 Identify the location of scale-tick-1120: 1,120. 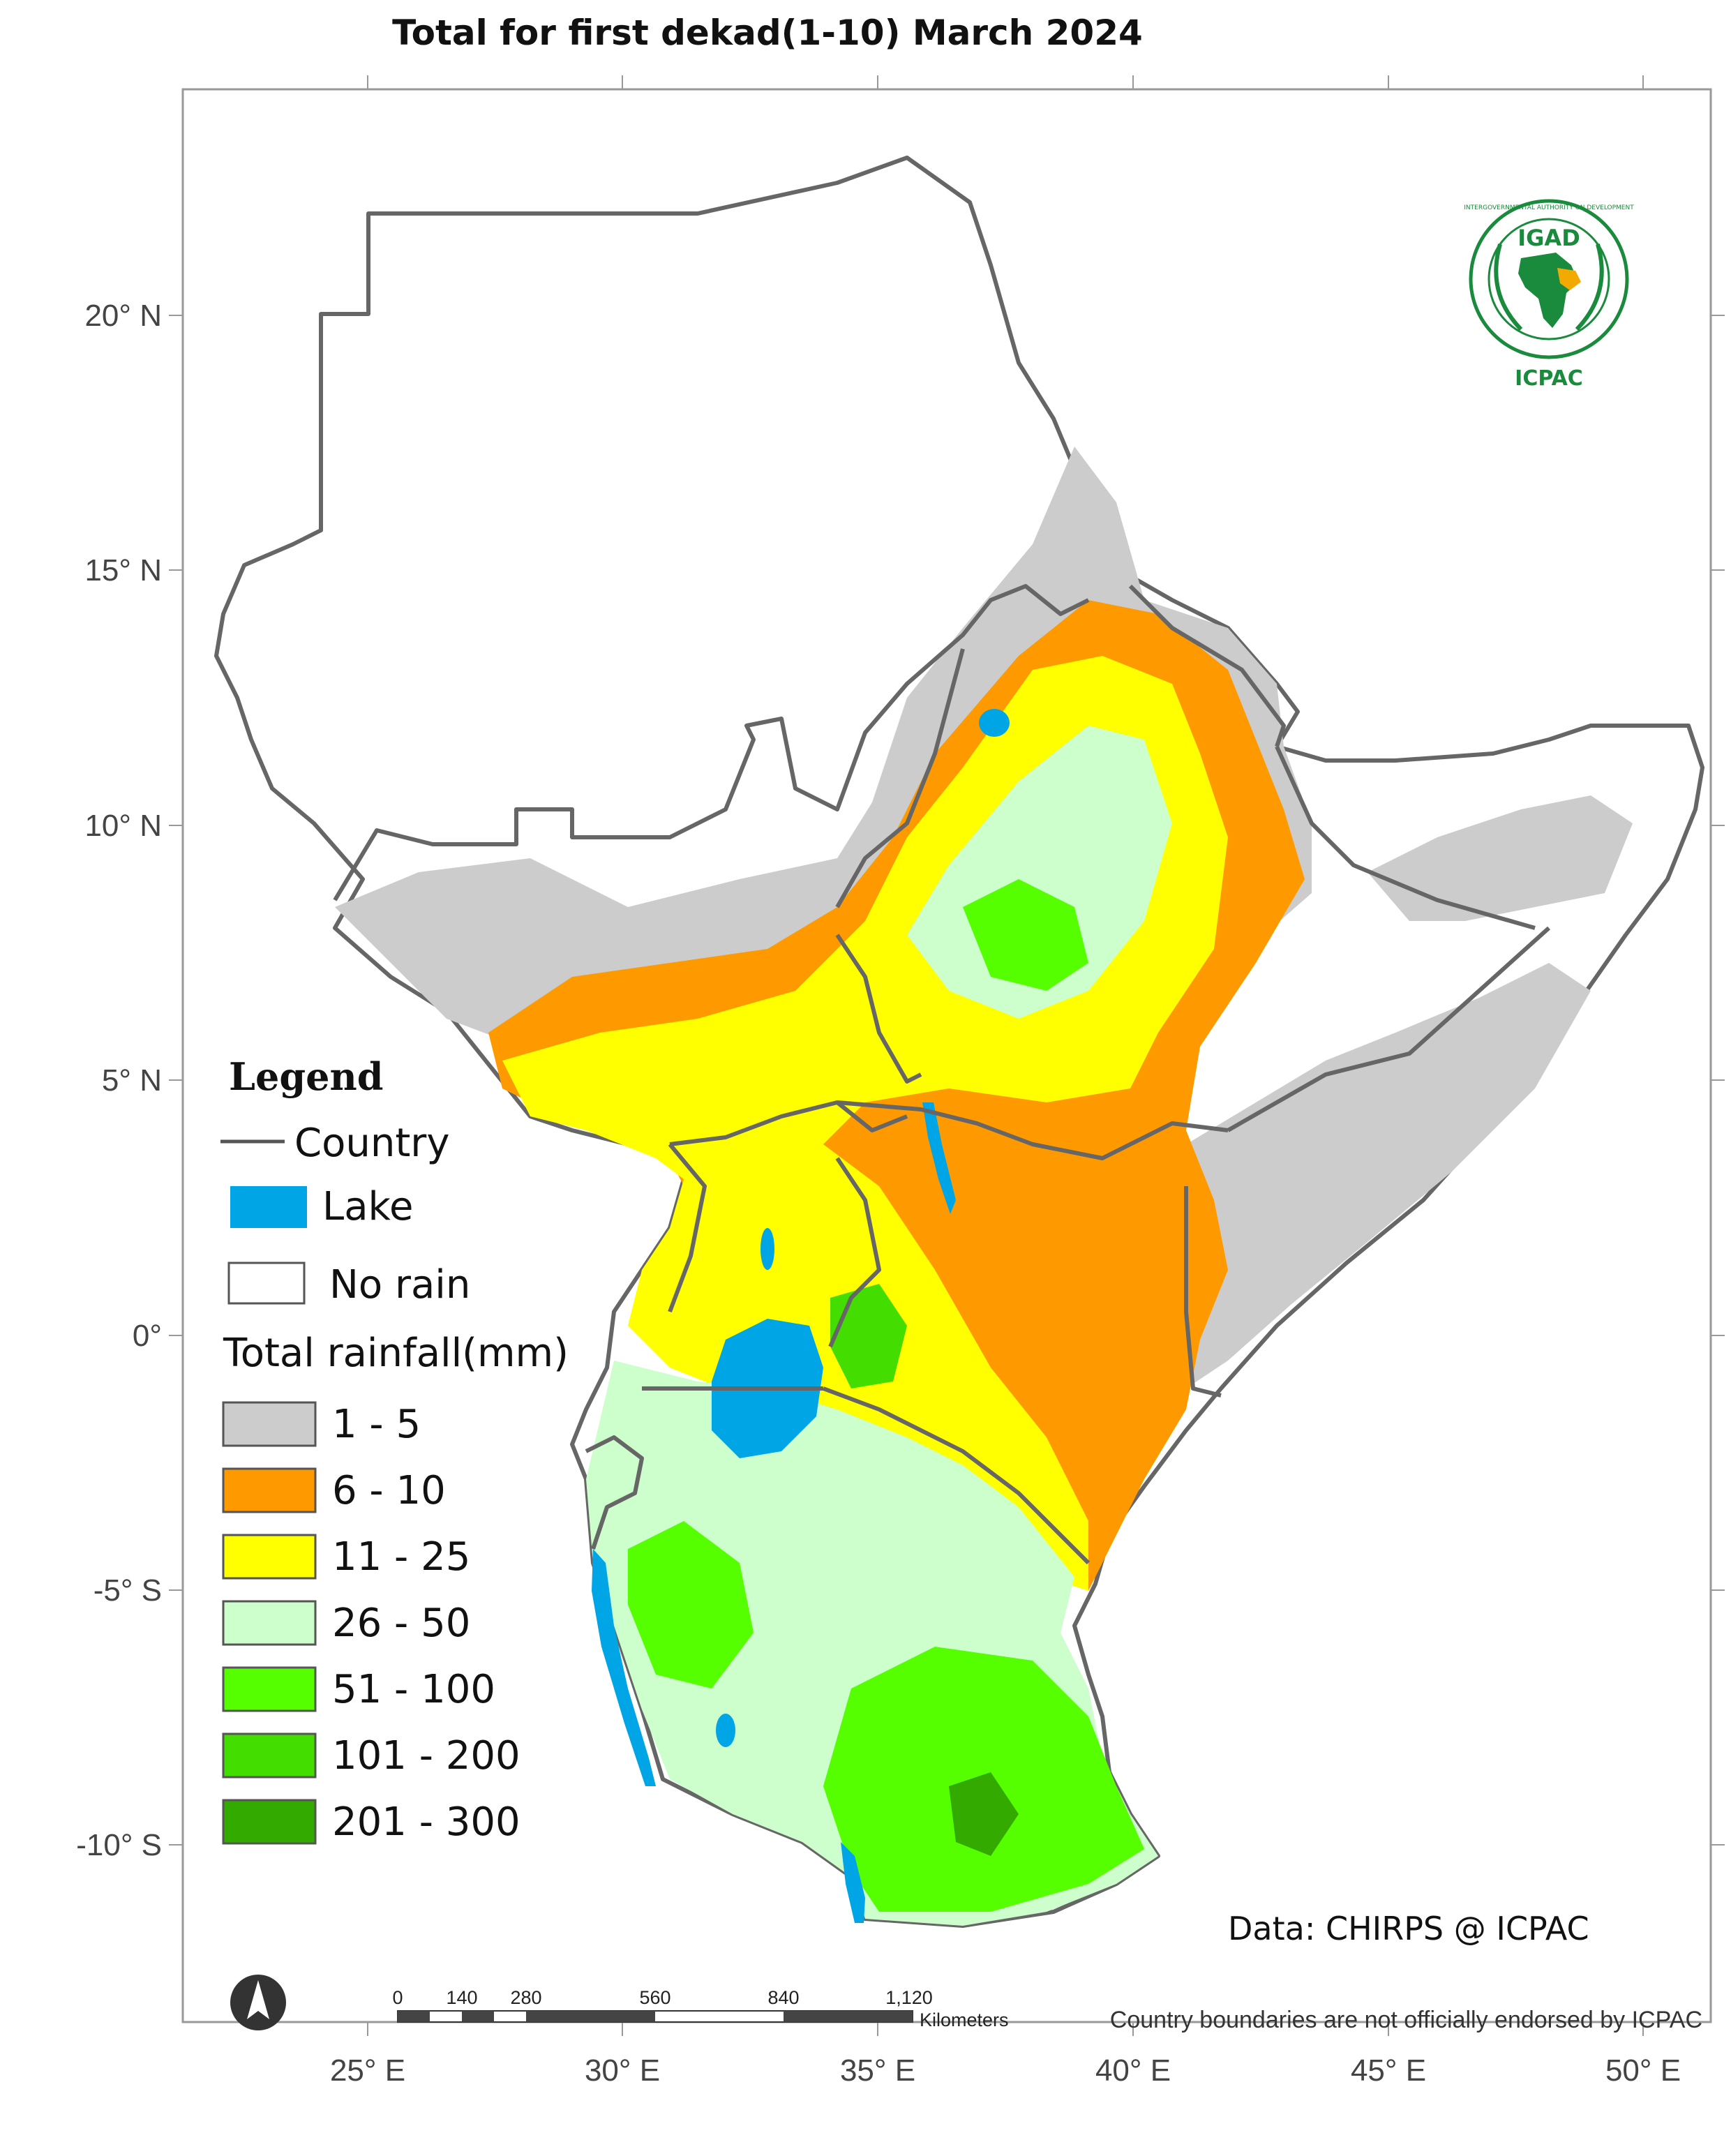
(909, 1997).